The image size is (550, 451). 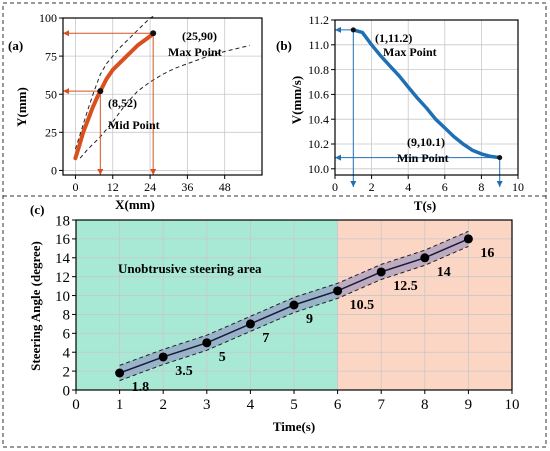 I want to click on panel-c-data-label: 5, so click(x=222, y=357).